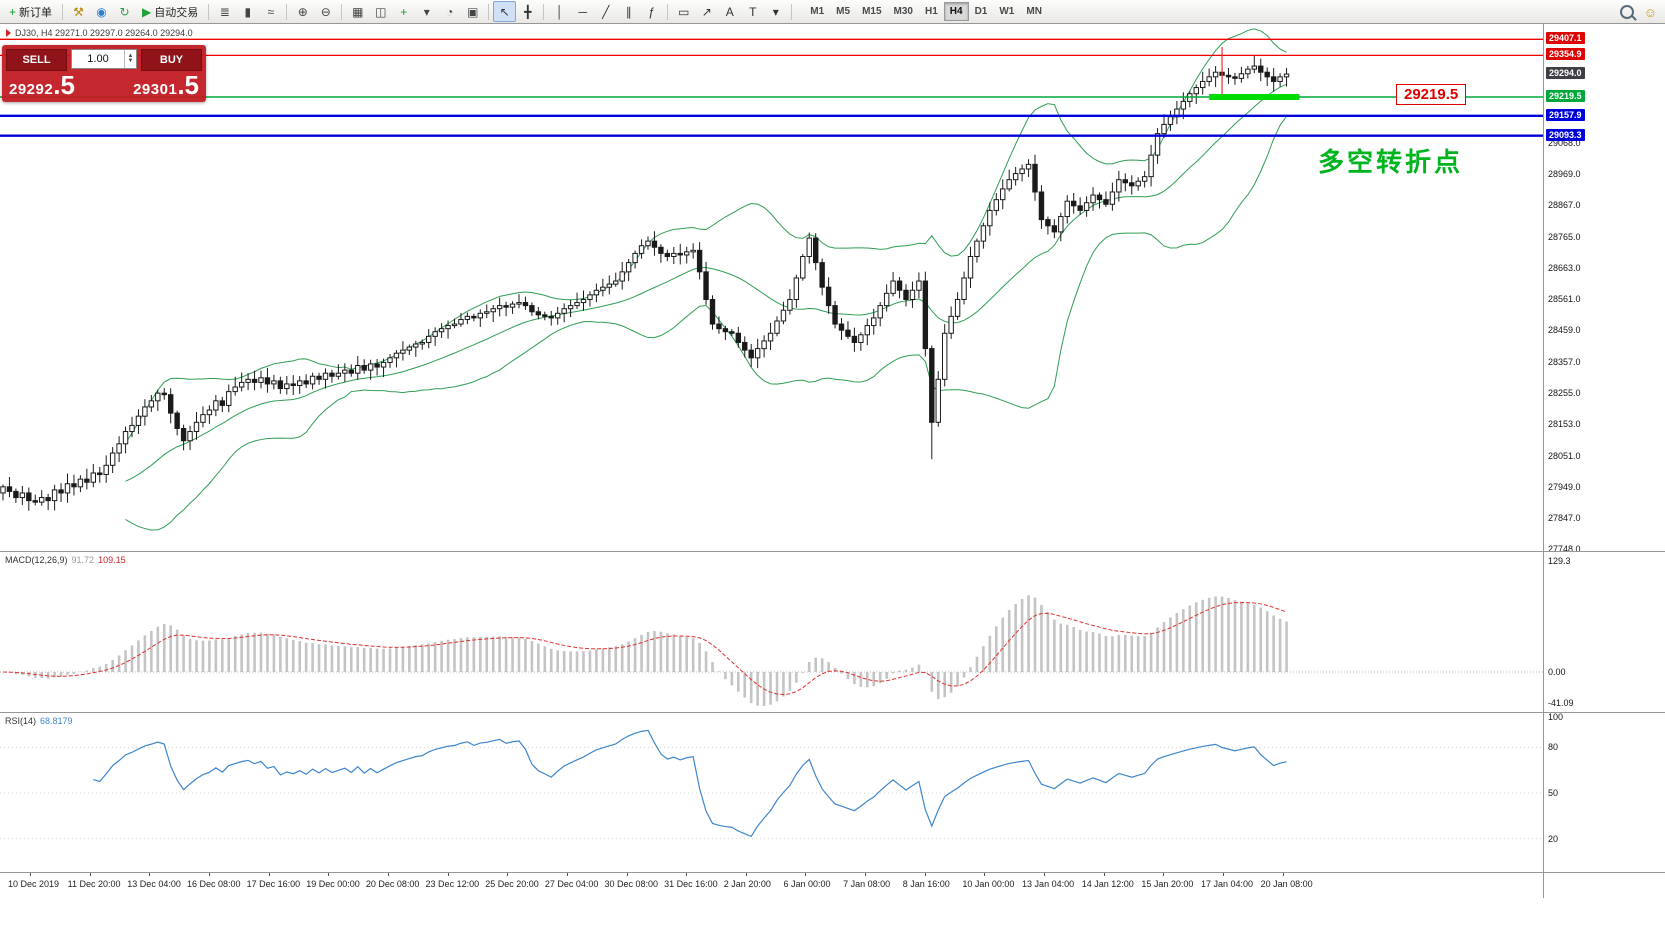 The height and width of the screenshot is (947, 1665). I want to click on timeframe-h1-button: H1, so click(931, 11).